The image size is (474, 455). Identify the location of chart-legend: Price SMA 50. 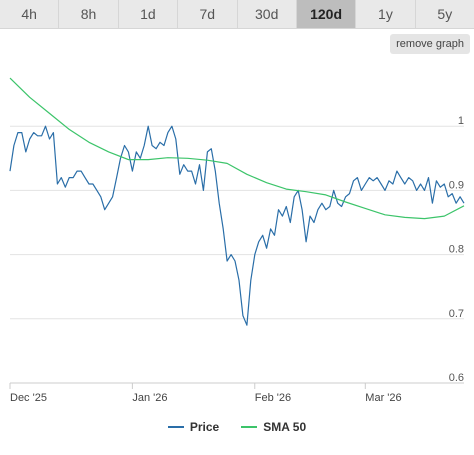
(237, 427).